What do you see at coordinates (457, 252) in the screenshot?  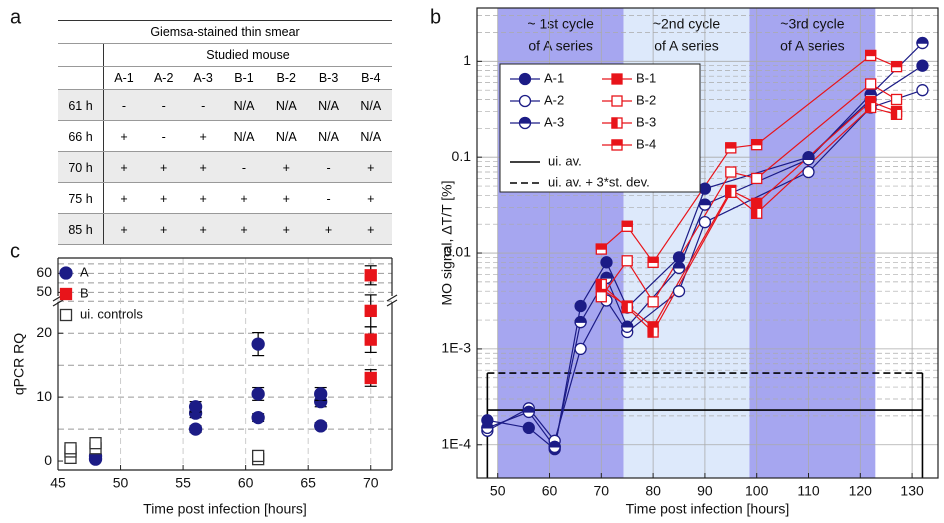 I see `y-tick-label: 0.01` at bounding box center [457, 252].